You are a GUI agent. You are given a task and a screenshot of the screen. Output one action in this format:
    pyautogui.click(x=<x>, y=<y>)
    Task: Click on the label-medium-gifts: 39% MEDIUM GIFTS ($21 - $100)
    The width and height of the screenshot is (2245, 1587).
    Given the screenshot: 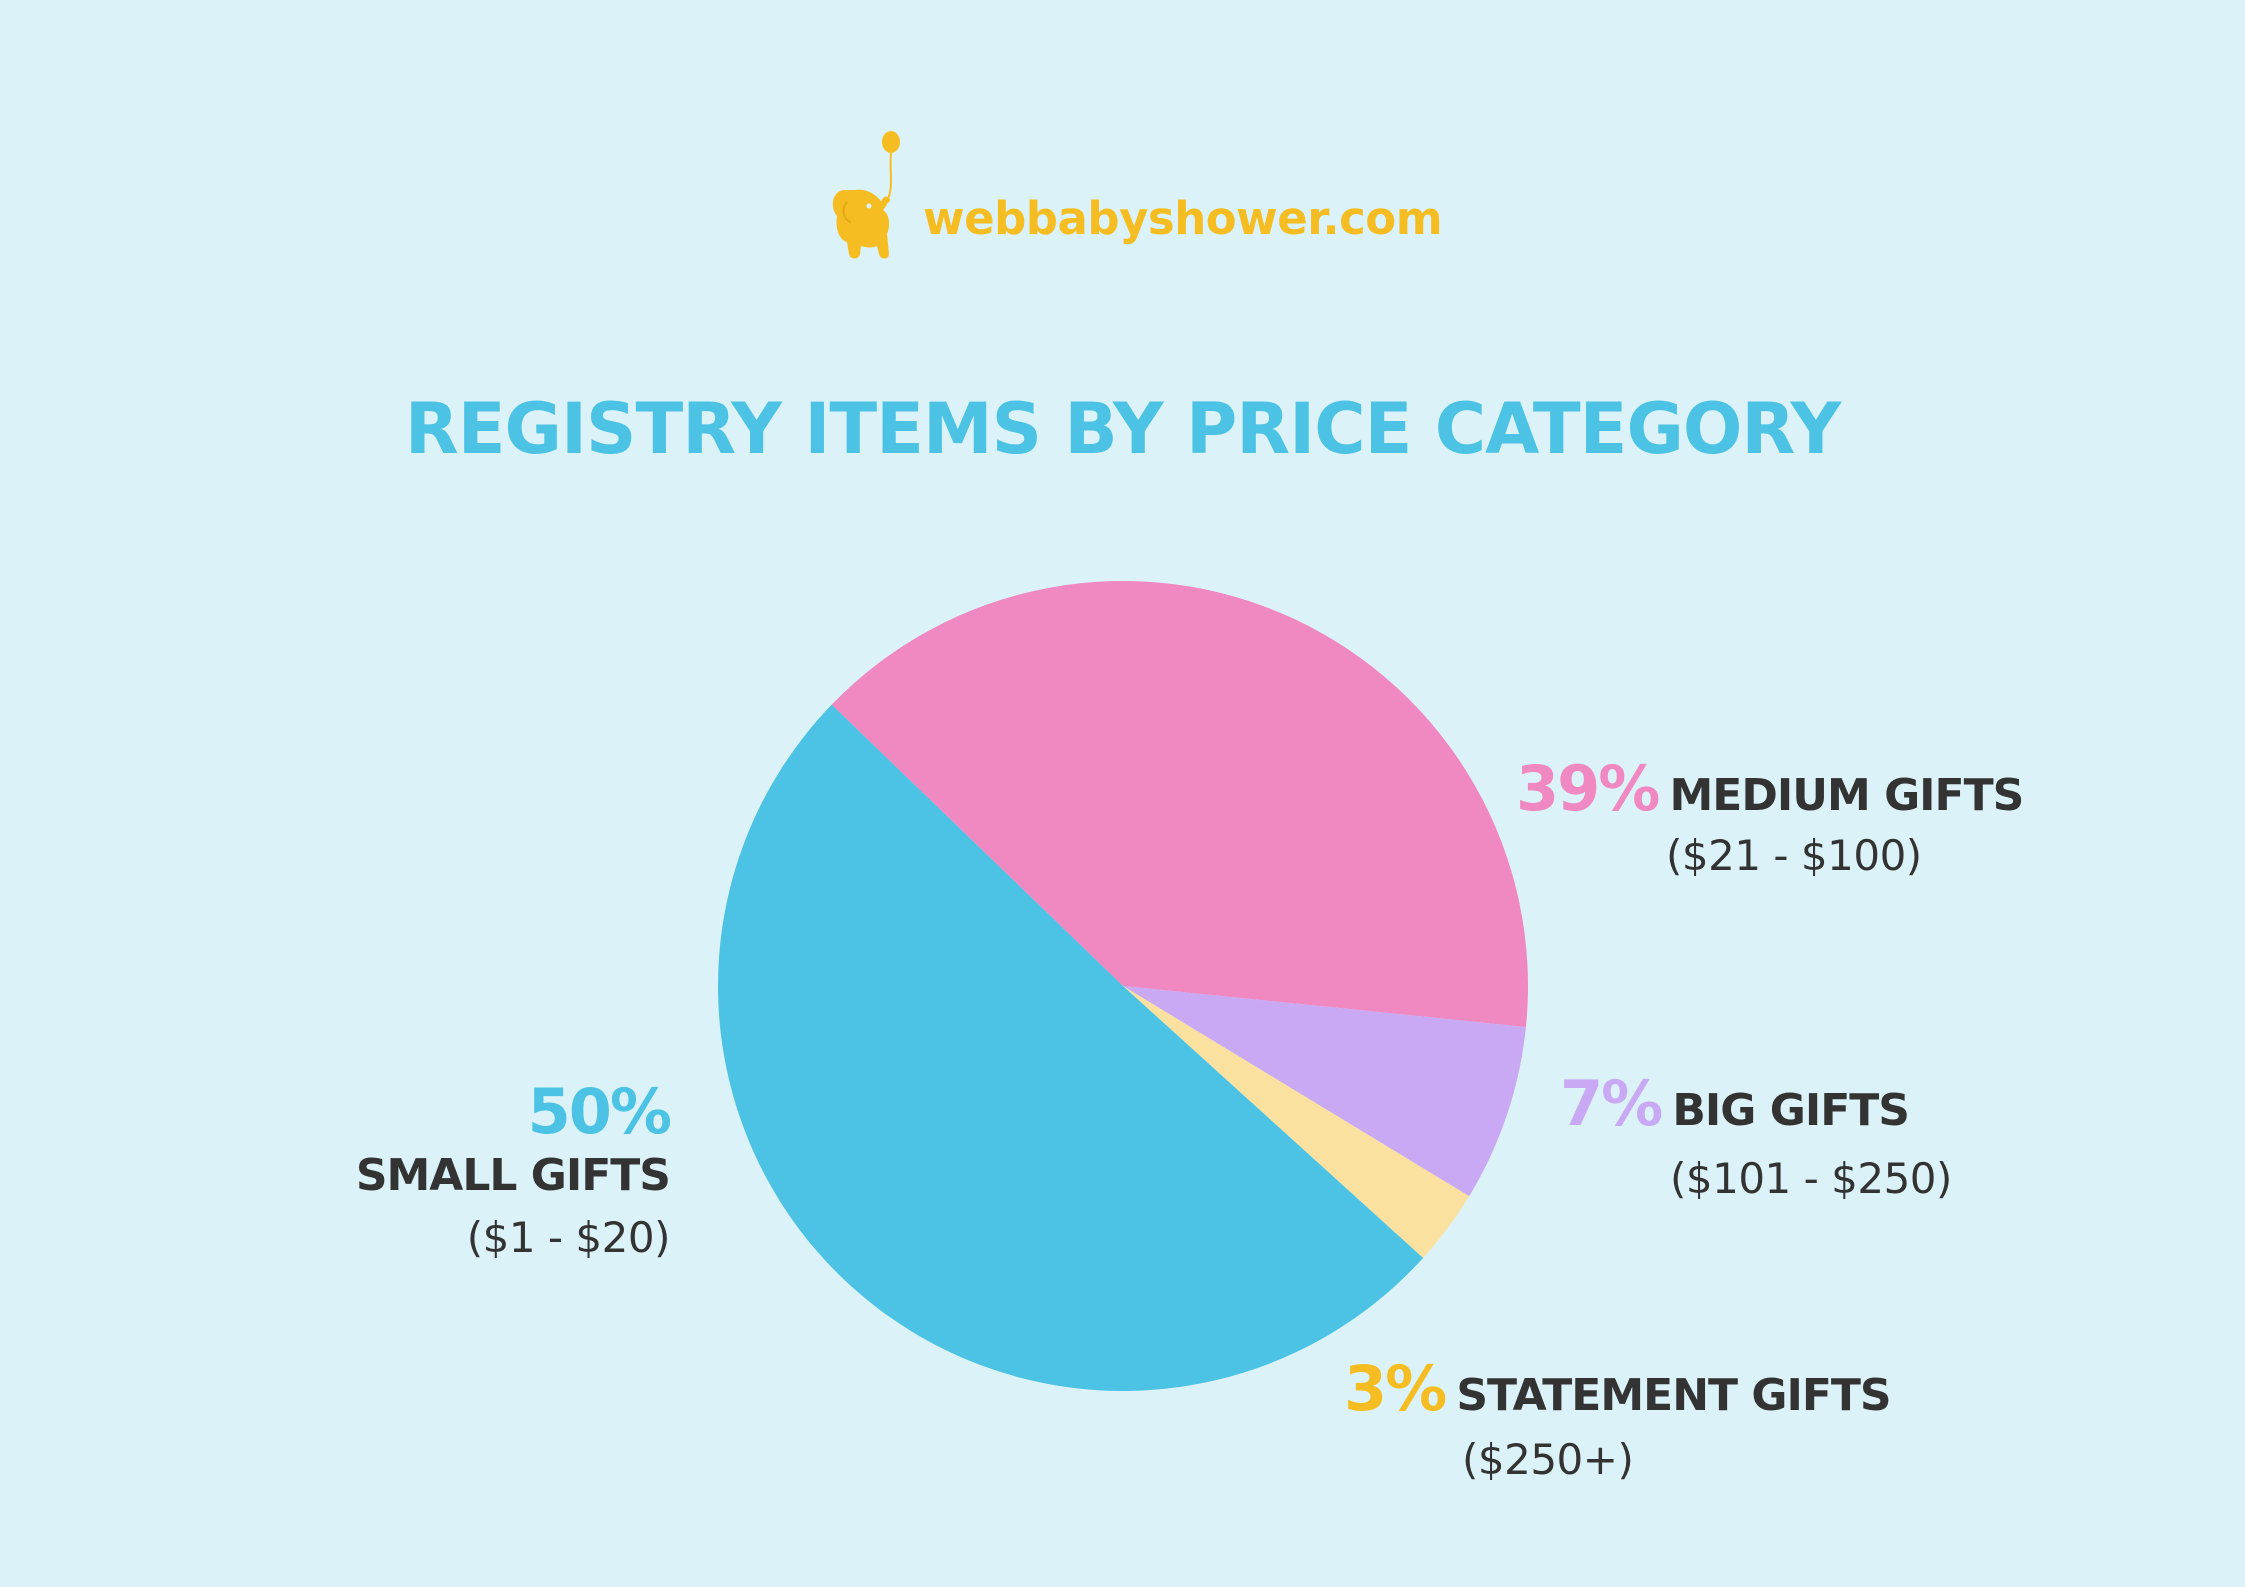 What is the action you would take?
    pyautogui.click(x=1770, y=816)
    